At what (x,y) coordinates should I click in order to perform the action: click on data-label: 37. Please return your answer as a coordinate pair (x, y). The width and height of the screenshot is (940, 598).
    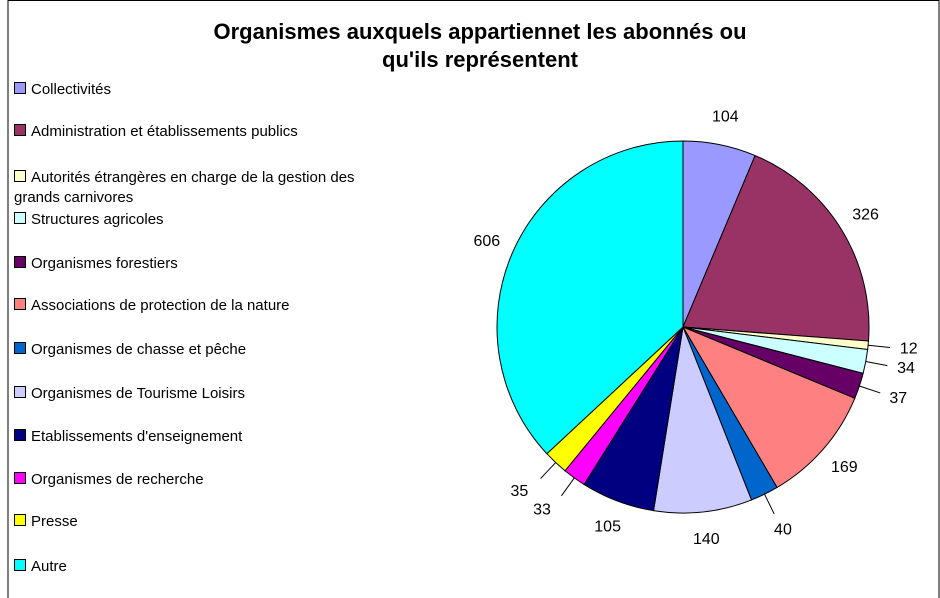
    Looking at the image, I should click on (898, 398).